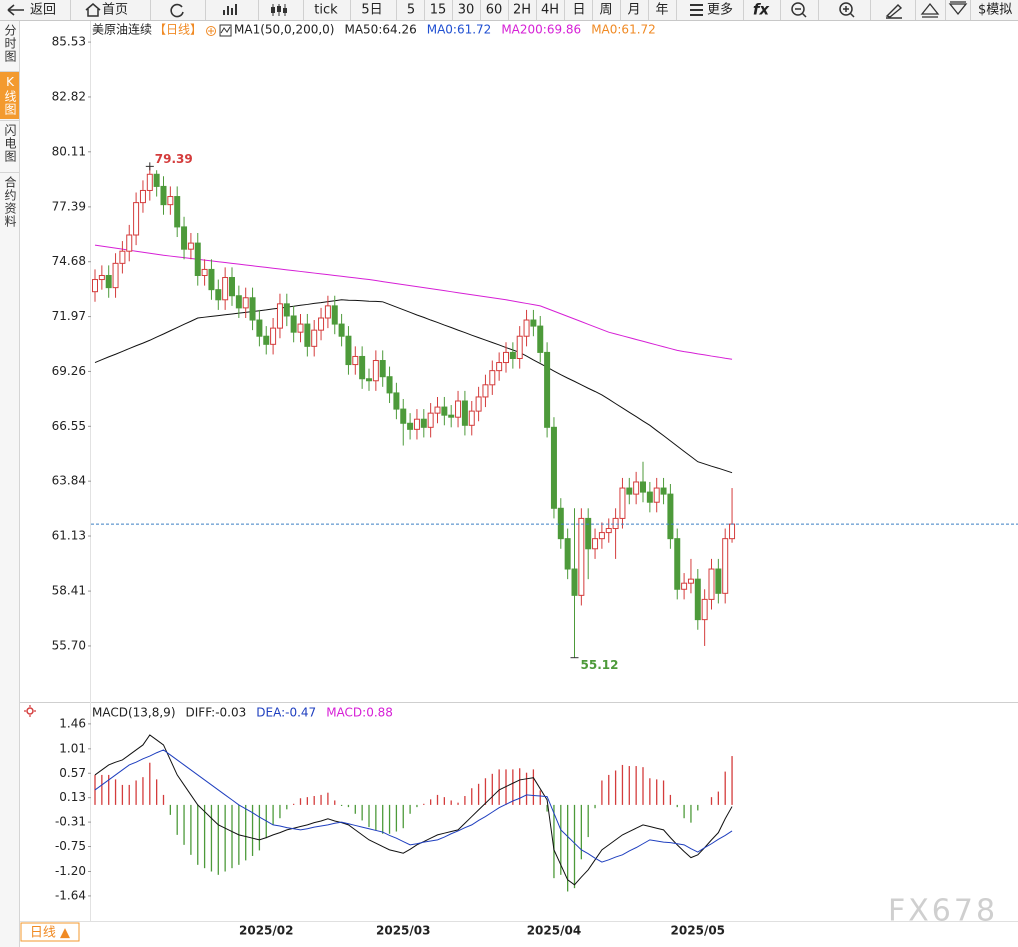  What do you see at coordinates (762, 10) in the screenshot?
I see `toolbar-button: fx` at bounding box center [762, 10].